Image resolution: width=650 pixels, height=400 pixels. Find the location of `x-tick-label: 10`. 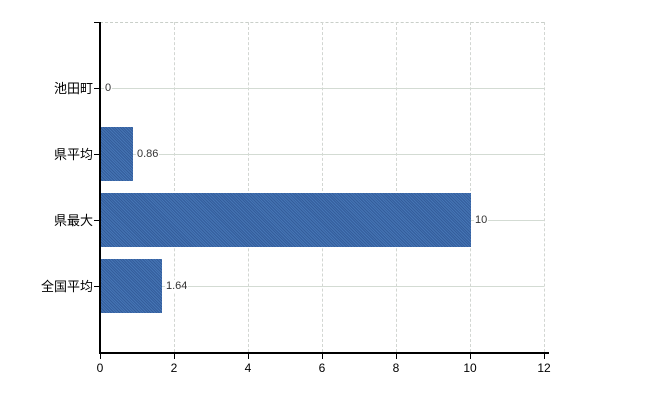

x-tick-label: 10 is located at coordinates (470, 368).